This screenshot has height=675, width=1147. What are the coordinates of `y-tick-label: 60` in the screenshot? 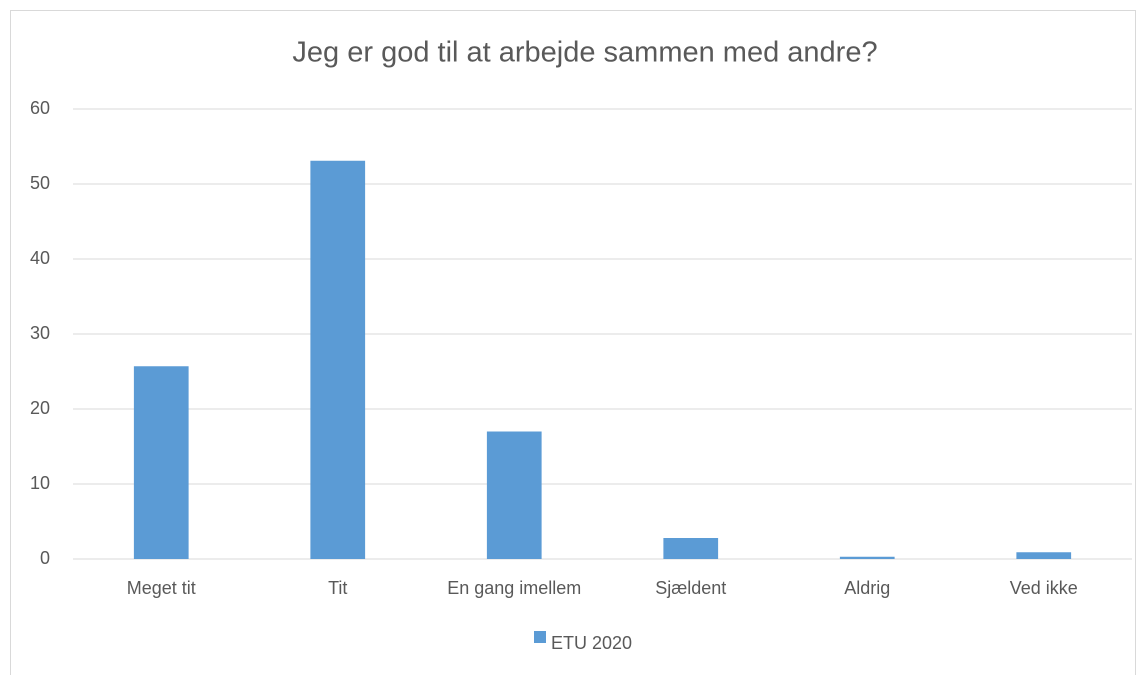 It's located at (40, 108).